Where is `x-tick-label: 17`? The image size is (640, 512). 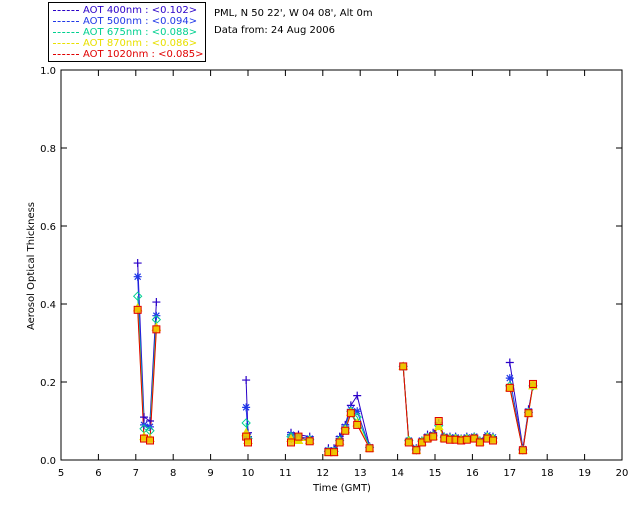
x-tick-label: 17 is located at coordinates (509, 473).